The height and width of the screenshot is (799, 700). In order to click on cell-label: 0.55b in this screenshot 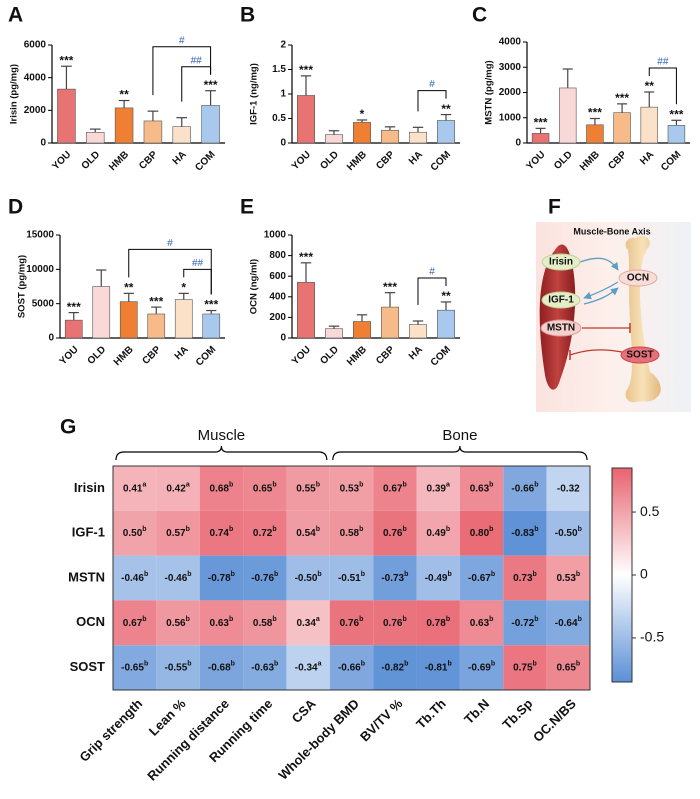, I will do `click(308, 487)`.